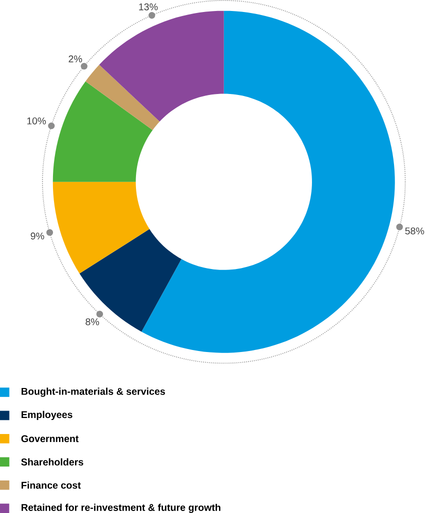  I want to click on data-label: 9%, so click(37, 236).